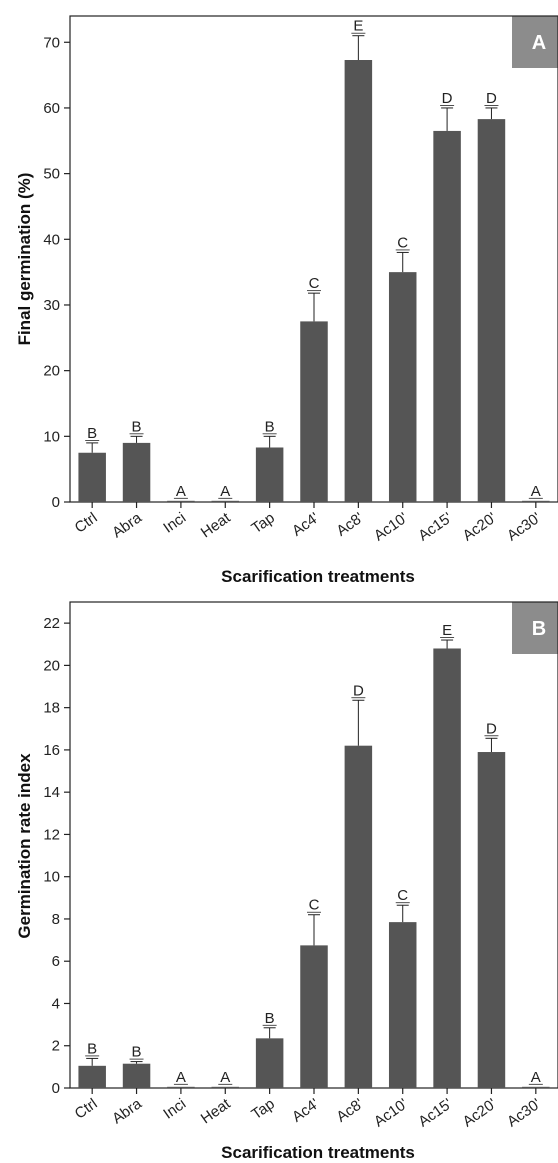  What do you see at coordinates (216, 1111) in the screenshot?
I see `panel-b-x-tick-label: Heat` at bounding box center [216, 1111].